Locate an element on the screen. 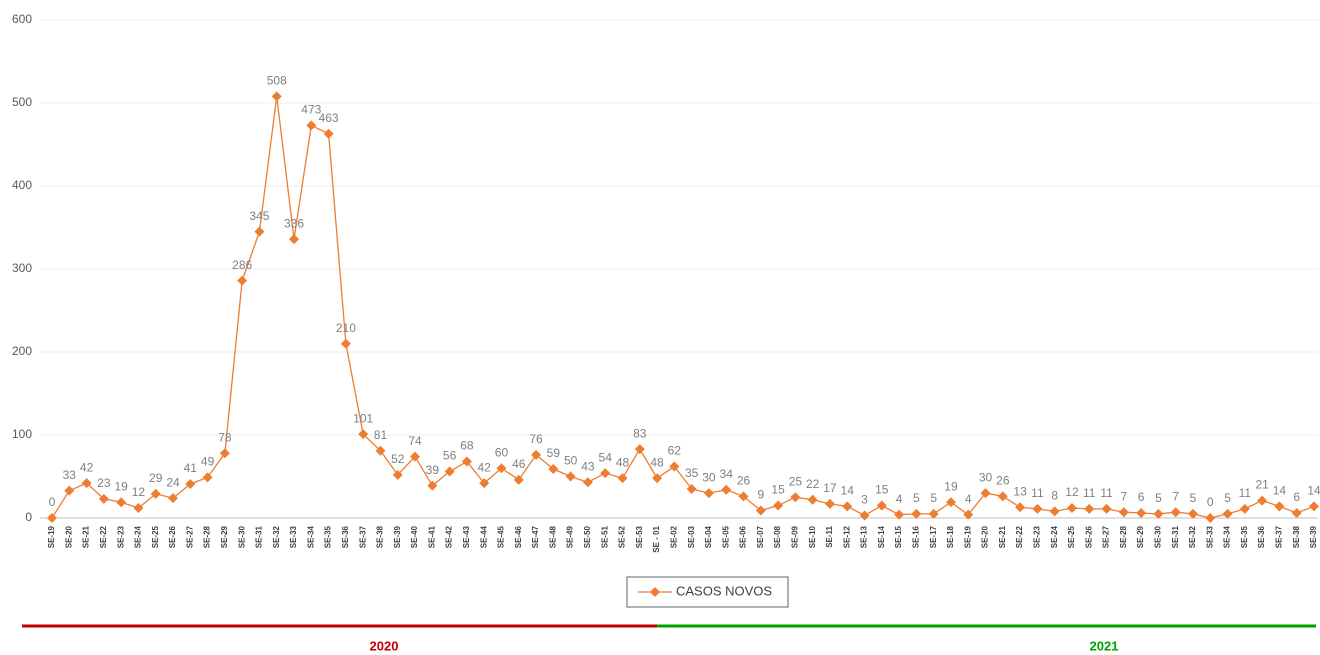 The width and height of the screenshot is (1320, 655). data-label: 43 is located at coordinates (588, 466).